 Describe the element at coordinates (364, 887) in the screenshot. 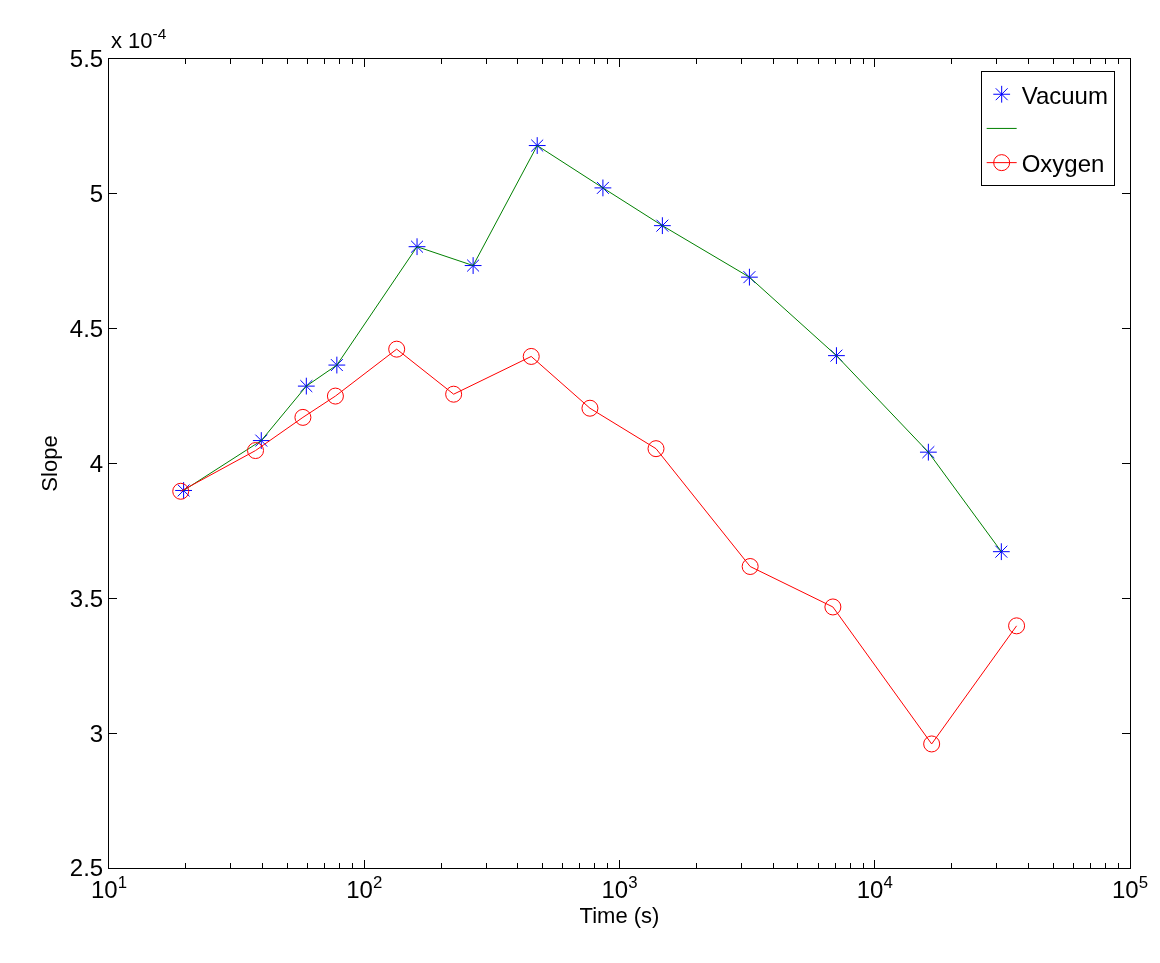

I see `x-tick-label: 10$^{2}$` at that location.